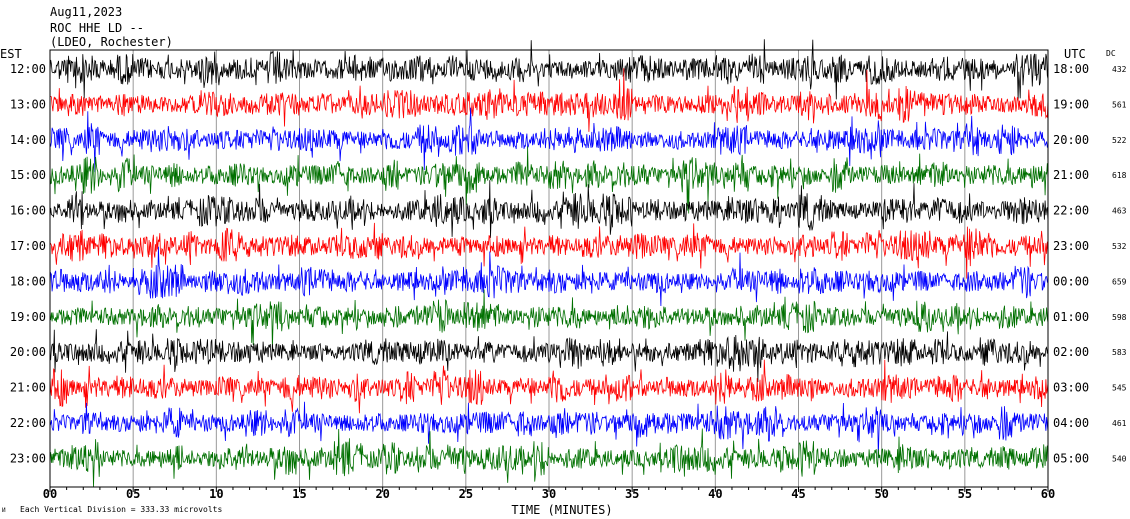  I want to click on x-tick-label: 60, so click(1048, 494).